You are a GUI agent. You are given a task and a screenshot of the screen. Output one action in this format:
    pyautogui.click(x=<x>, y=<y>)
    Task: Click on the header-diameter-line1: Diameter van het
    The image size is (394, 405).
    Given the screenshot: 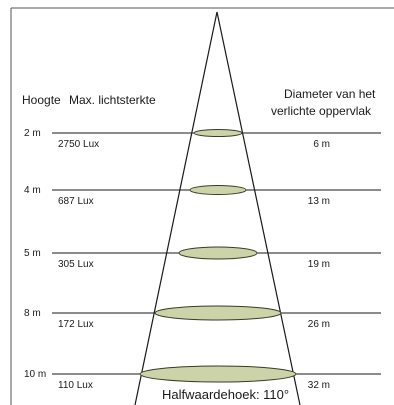 What is the action you would take?
    pyautogui.click(x=330, y=94)
    